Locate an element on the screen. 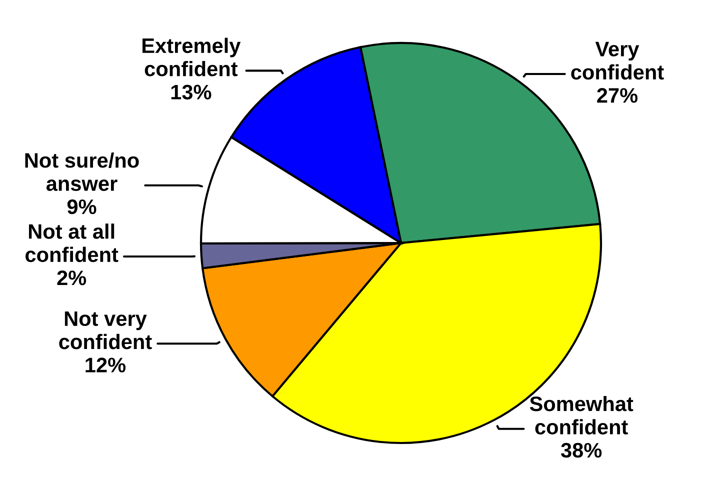 This screenshot has height=478, width=709. slice-label: Very confident is located at coordinates (617, 61).